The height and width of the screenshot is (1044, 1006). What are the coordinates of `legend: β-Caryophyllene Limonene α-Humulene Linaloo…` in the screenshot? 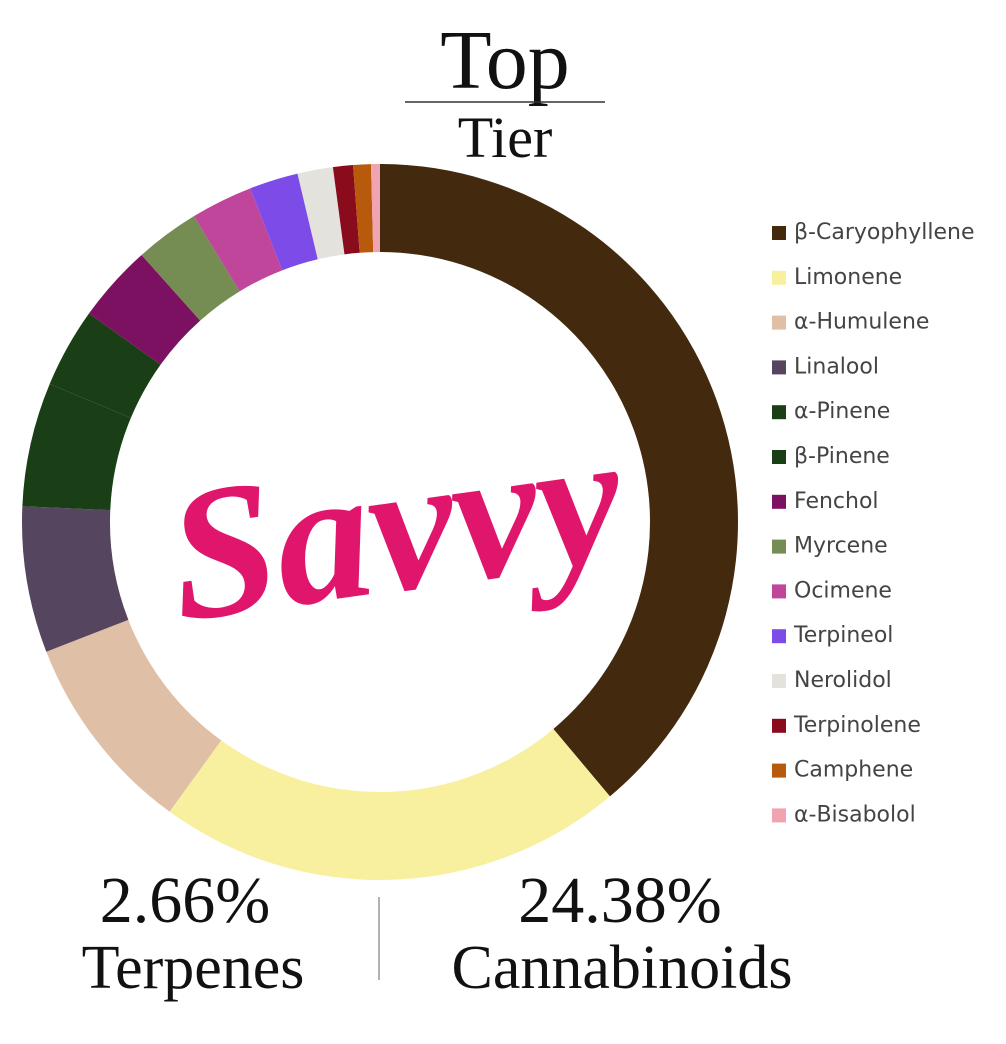 It's located at (873, 523).